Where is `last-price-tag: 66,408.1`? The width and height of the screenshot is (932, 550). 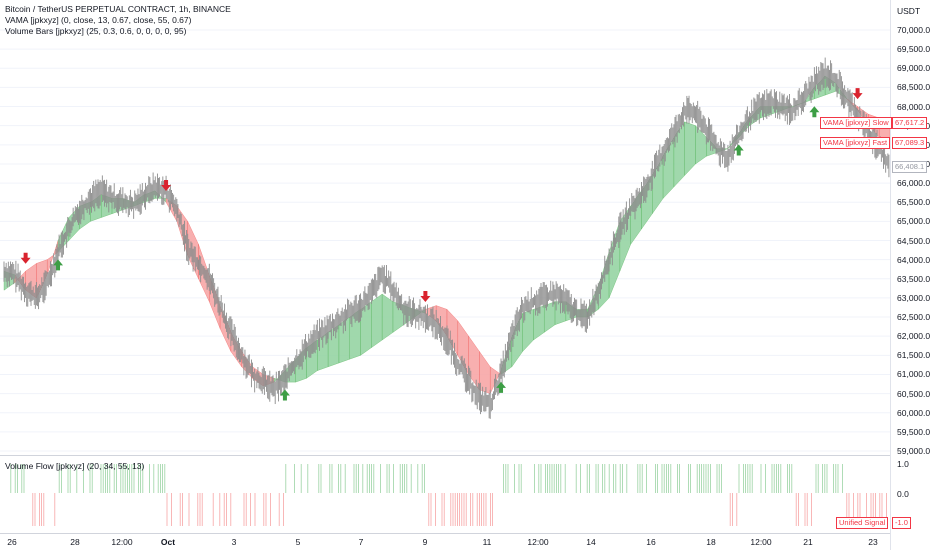 last-price-tag: 66,408.1 is located at coordinates (910, 167).